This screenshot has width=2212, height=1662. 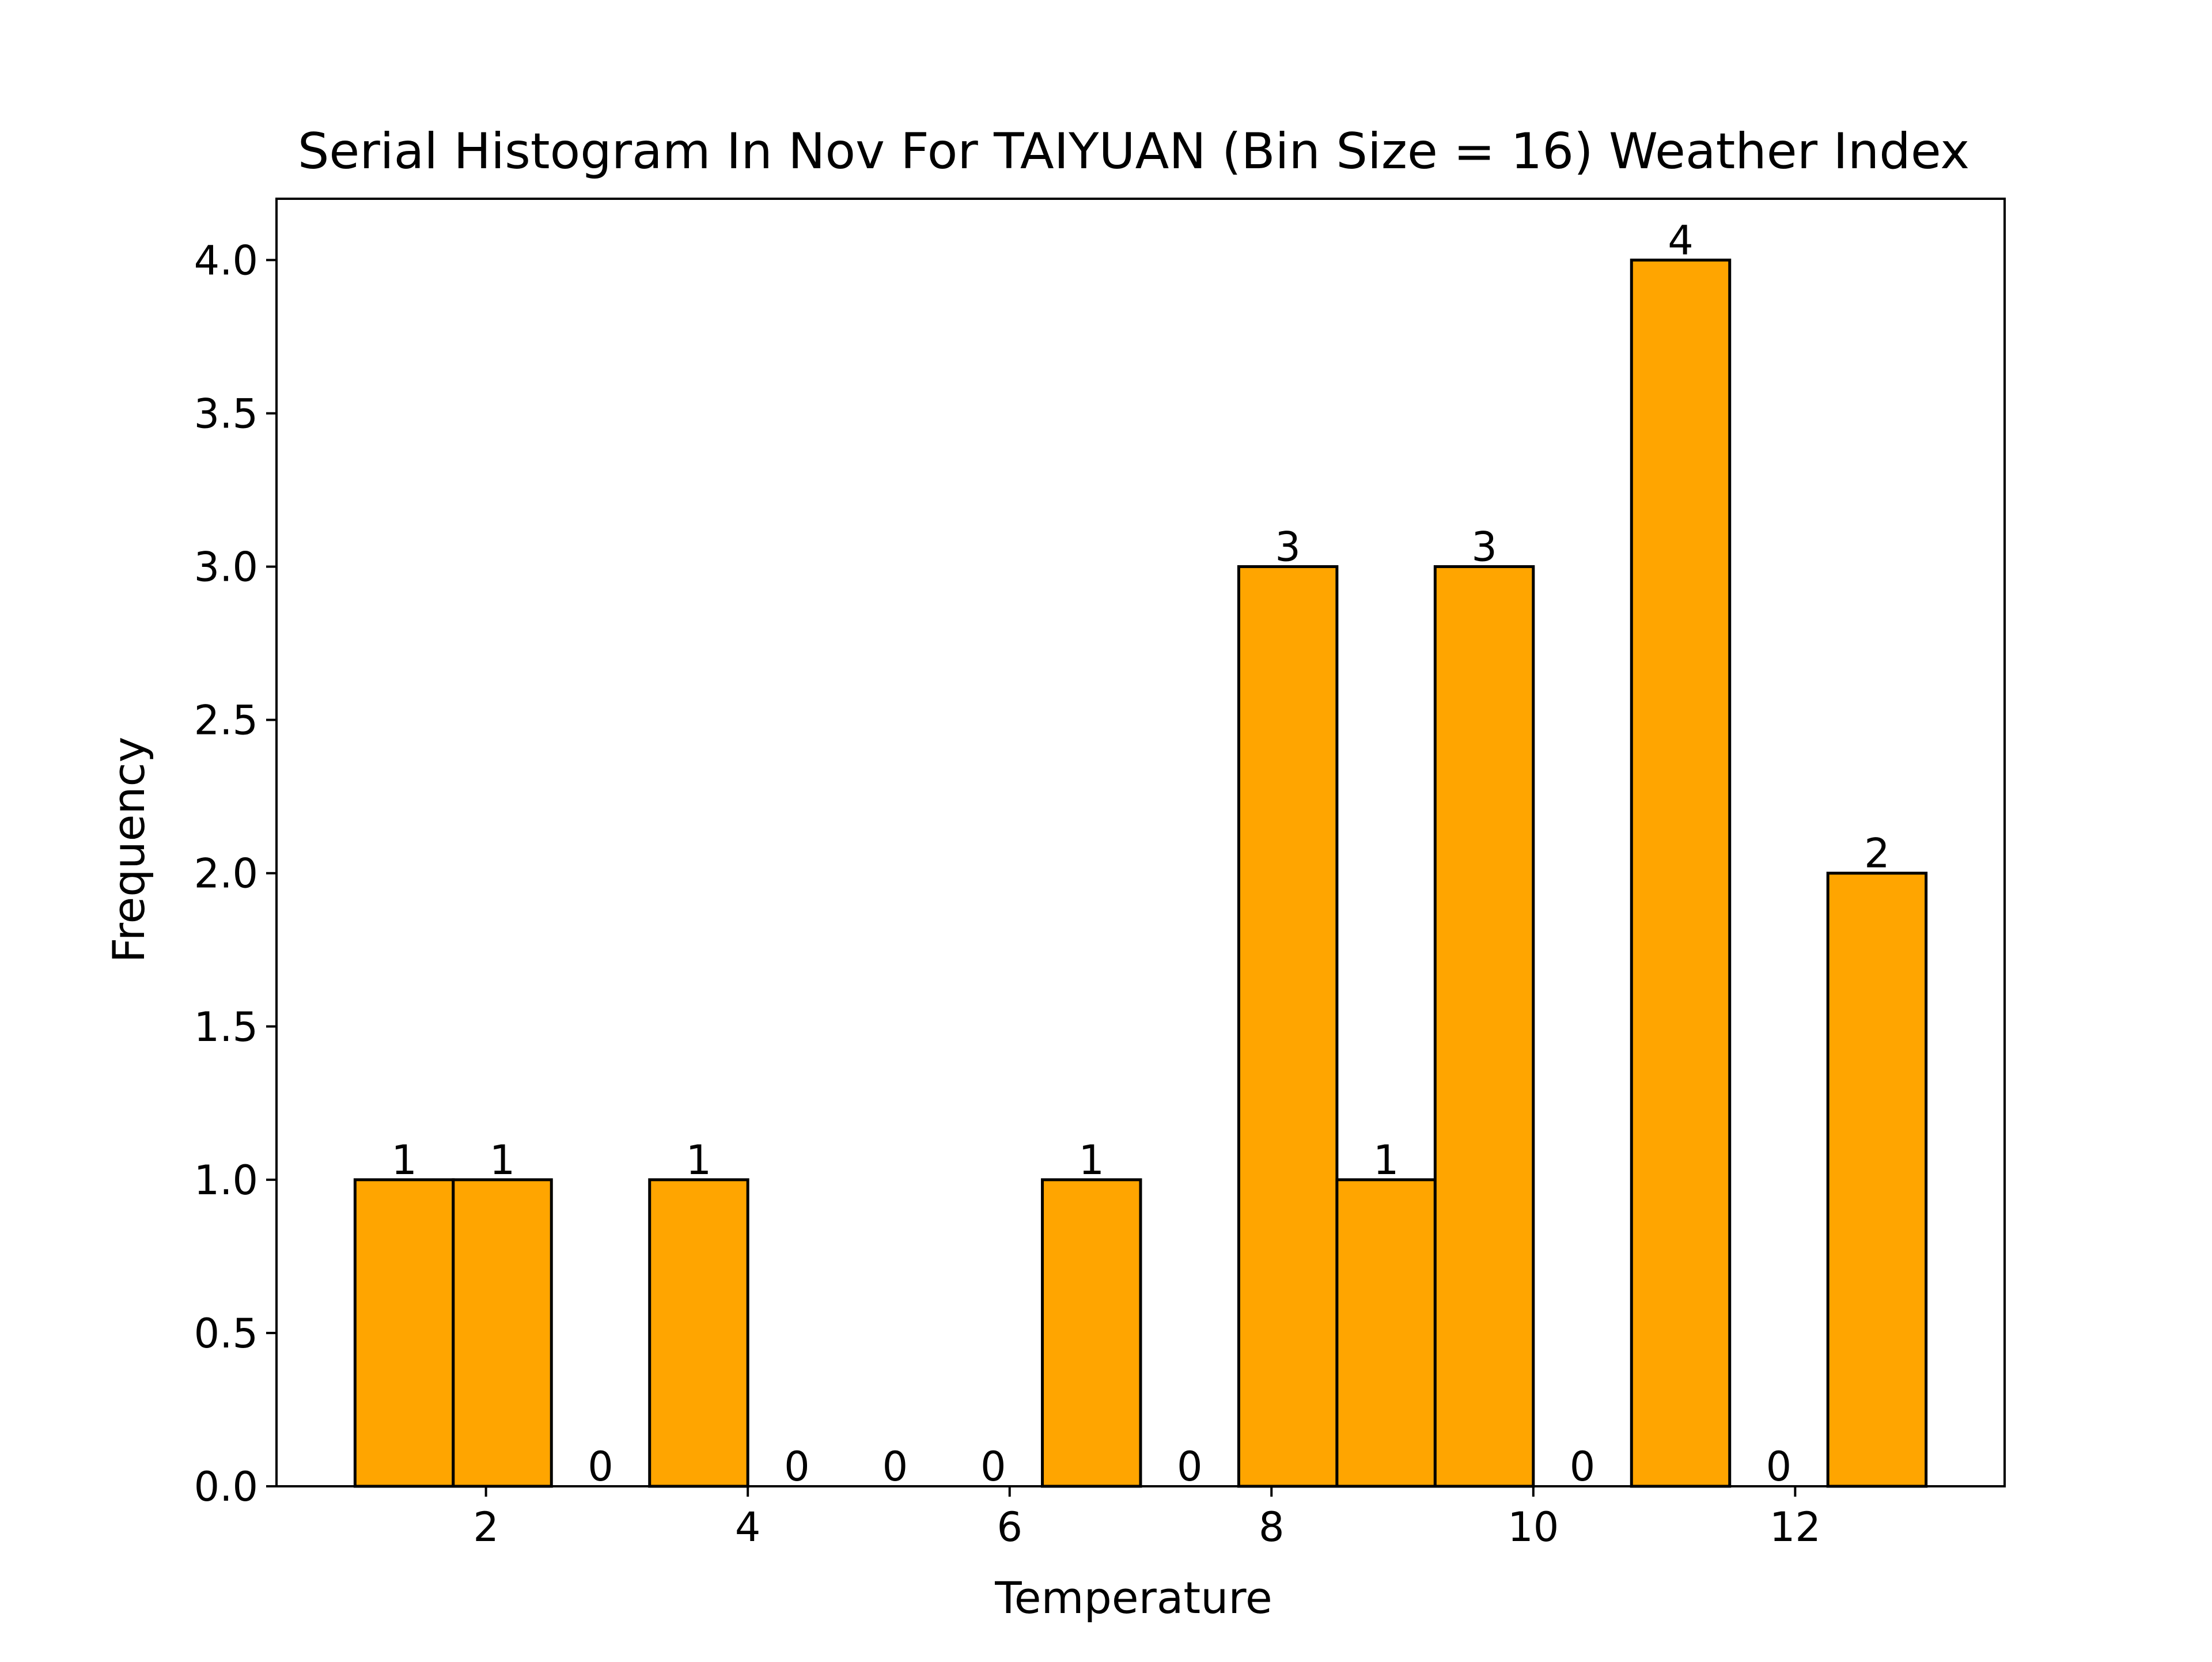 What do you see at coordinates (226, 720) in the screenshot?
I see `y-tick-label: 2.5` at bounding box center [226, 720].